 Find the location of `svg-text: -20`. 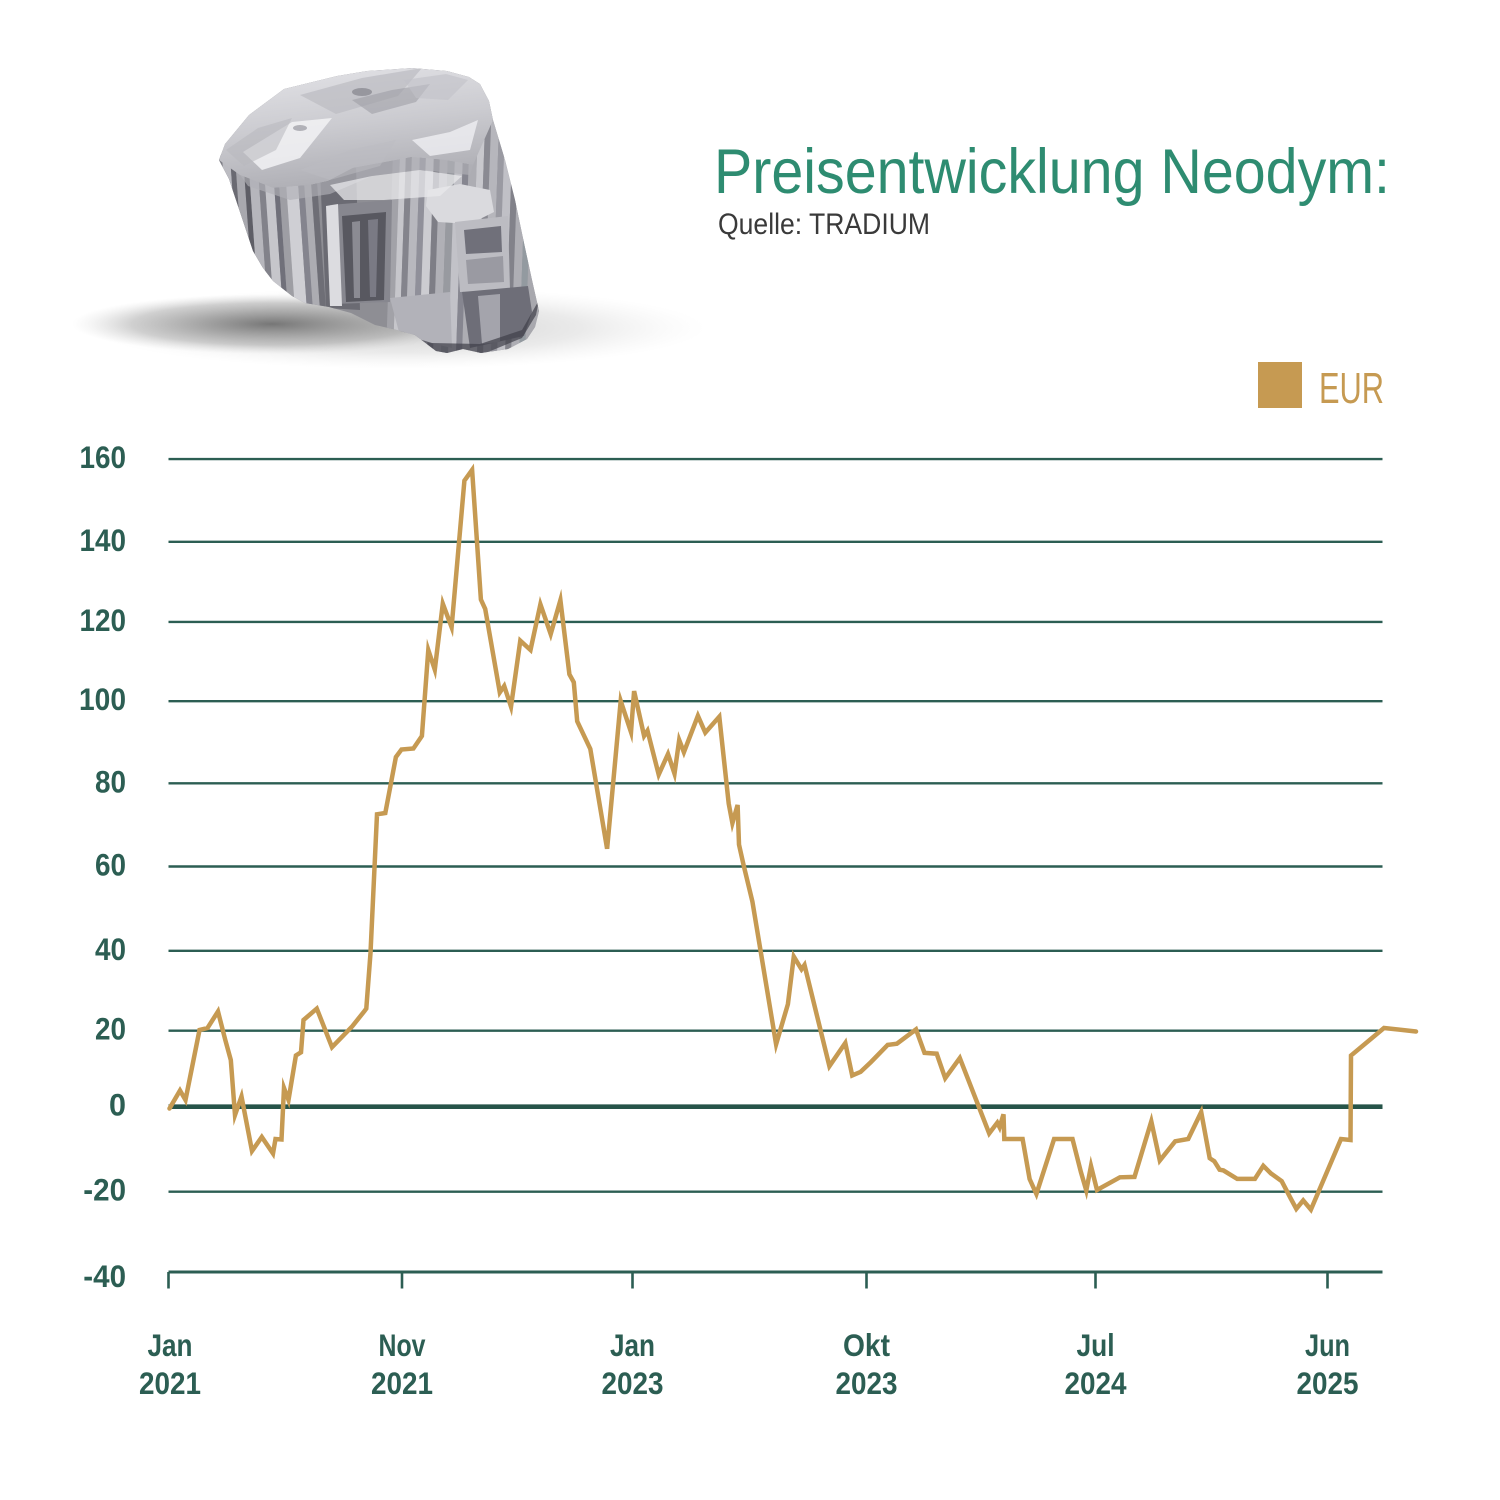

svg-text: -20 is located at coordinates (104, 1190).